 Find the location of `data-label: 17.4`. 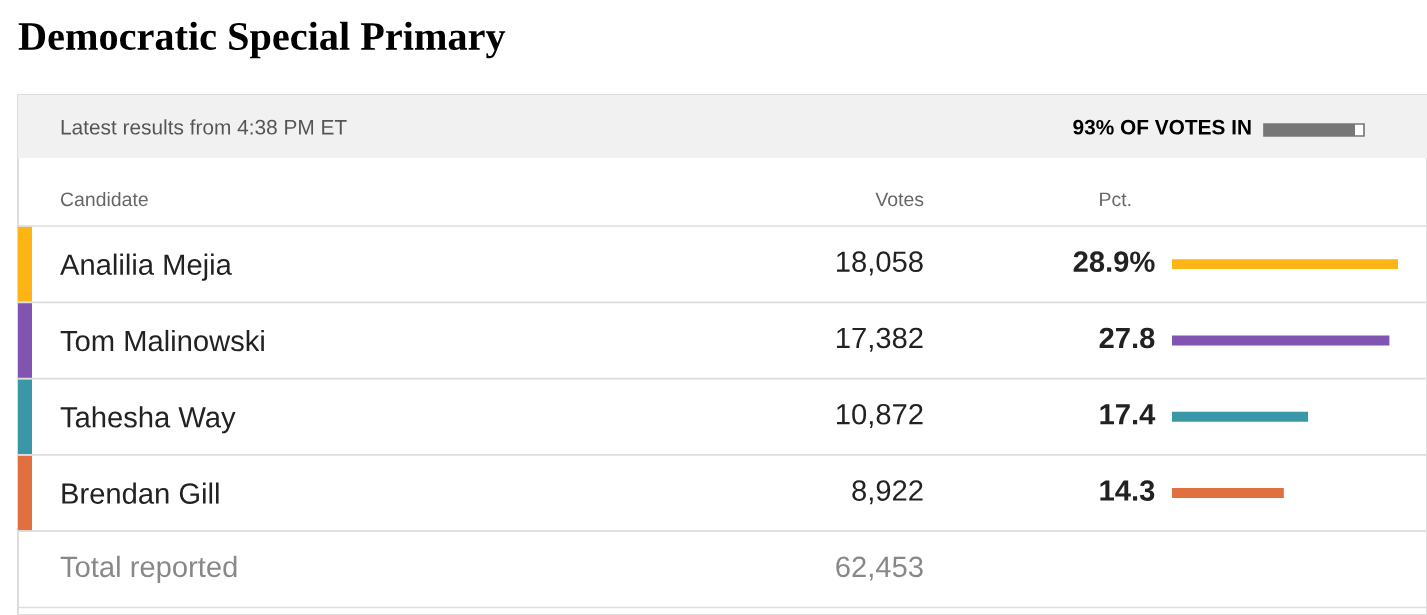

data-label: 17.4 is located at coordinates (1128, 414).